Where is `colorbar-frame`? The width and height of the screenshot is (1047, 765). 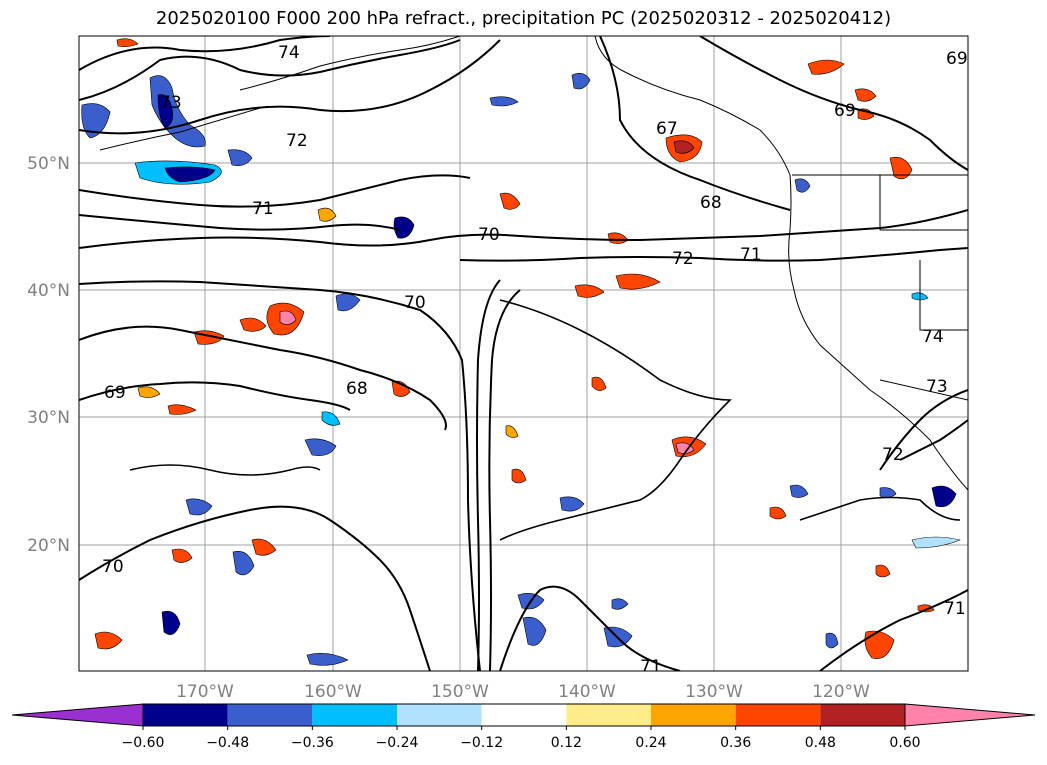 colorbar-frame is located at coordinates (524, 715).